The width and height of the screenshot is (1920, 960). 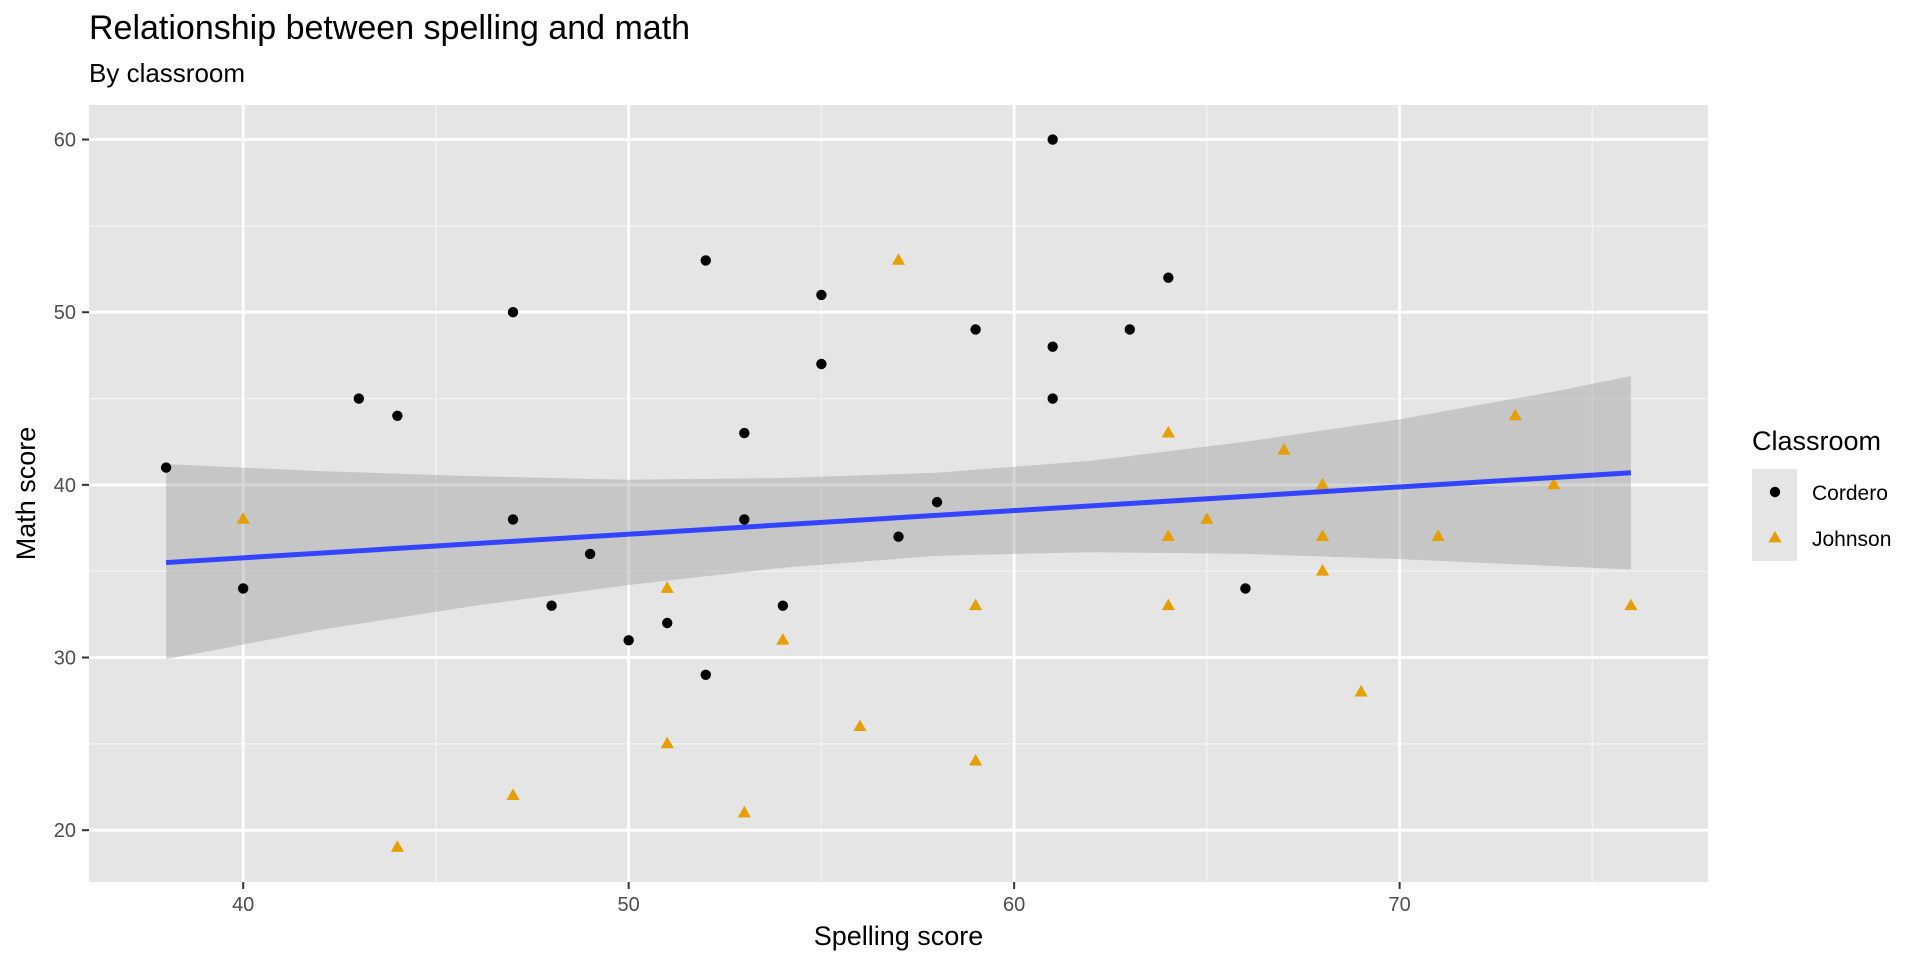 What do you see at coordinates (1851, 539) in the screenshot?
I see `legend-label-johnson: Johnson` at bounding box center [1851, 539].